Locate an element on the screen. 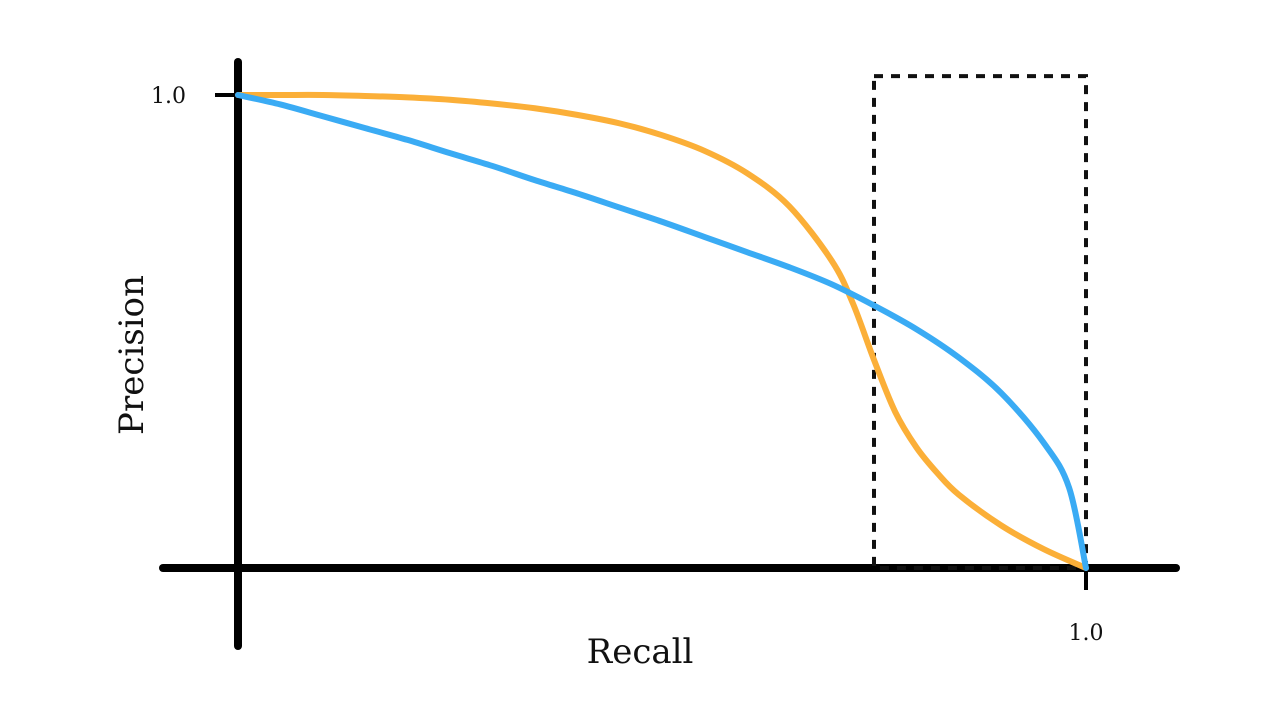 This screenshot has width=1280, height=720. dashed-highlight-box is located at coordinates (980, 322).